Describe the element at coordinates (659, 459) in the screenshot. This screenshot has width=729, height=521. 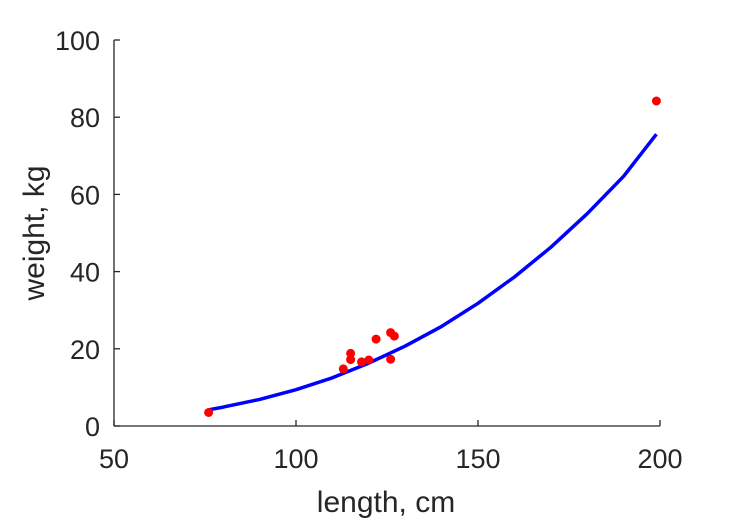
I see `x-tick-label: 200` at that location.